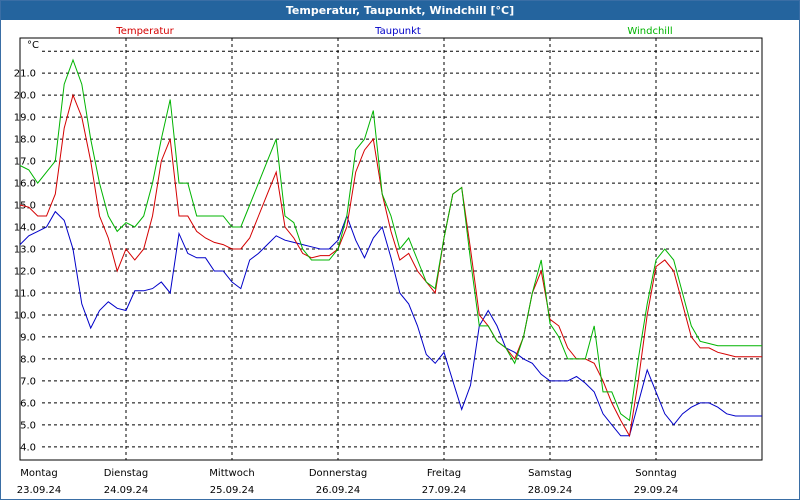  Describe the element at coordinates (28, 337) in the screenshot. I see `y-tick-label: 9.0` at that location.